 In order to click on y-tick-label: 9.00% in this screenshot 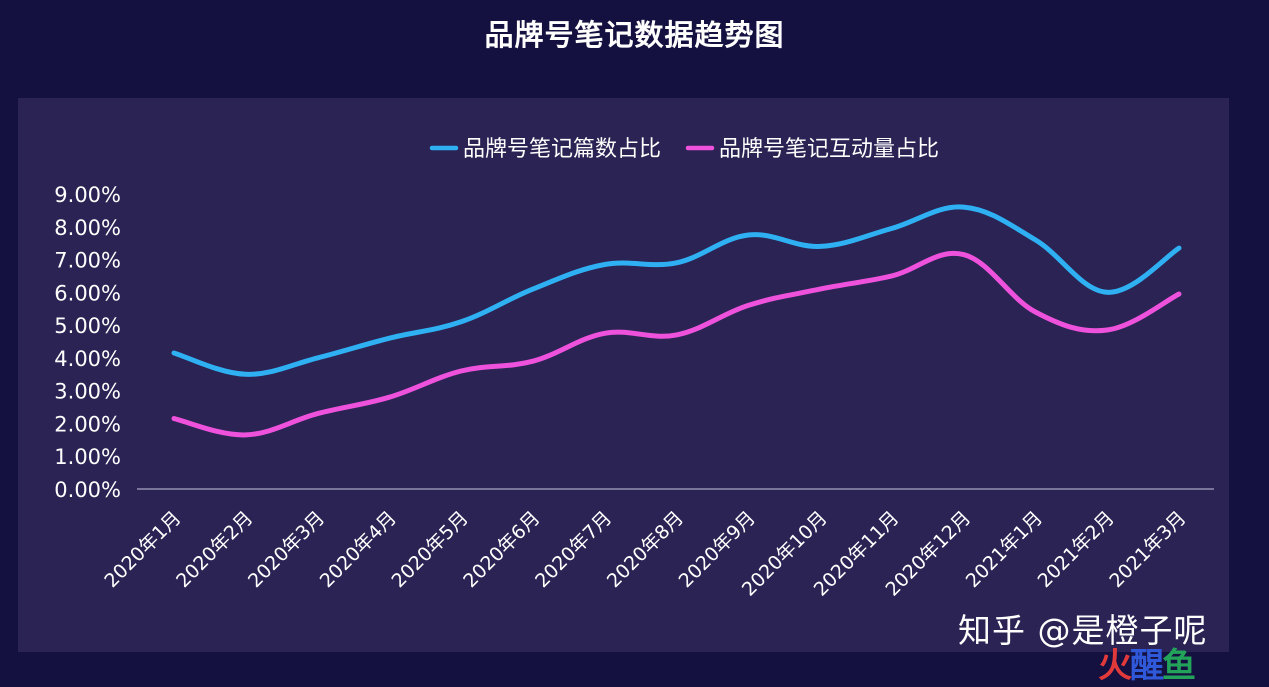, I will do `click(87, 195)`.